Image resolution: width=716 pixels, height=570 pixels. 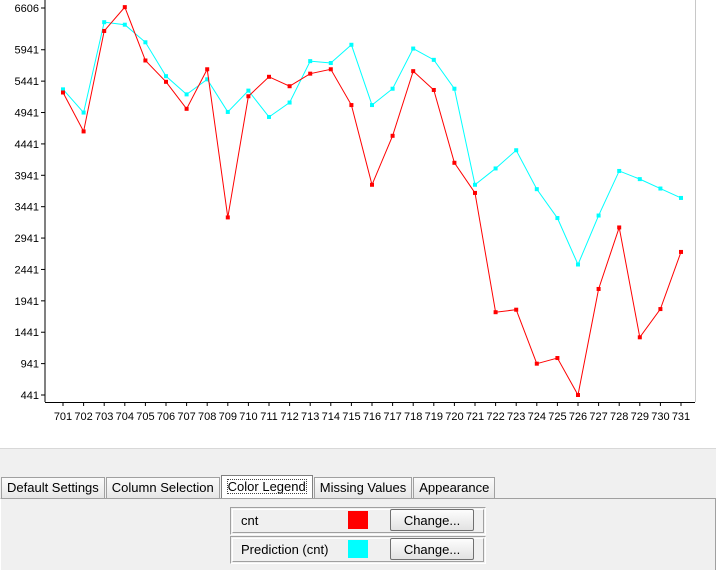 I want to click on y-tick-label: 4441, so click(x=27, y=145).